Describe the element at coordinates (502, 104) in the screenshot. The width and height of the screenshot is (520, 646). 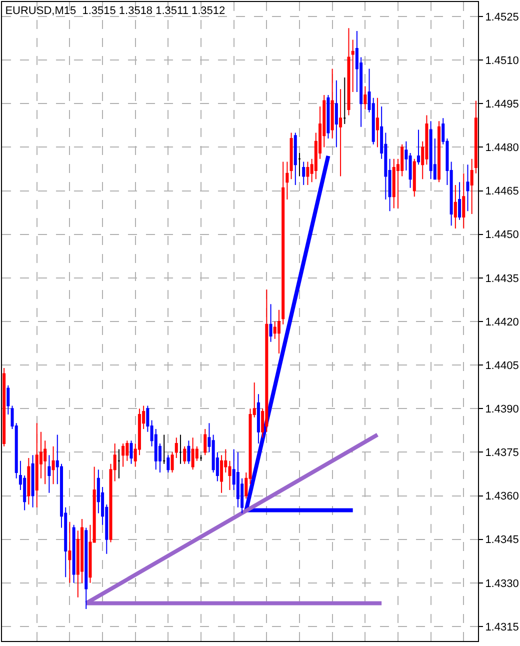
I see `y-tick-label: 1.4495` at that location.